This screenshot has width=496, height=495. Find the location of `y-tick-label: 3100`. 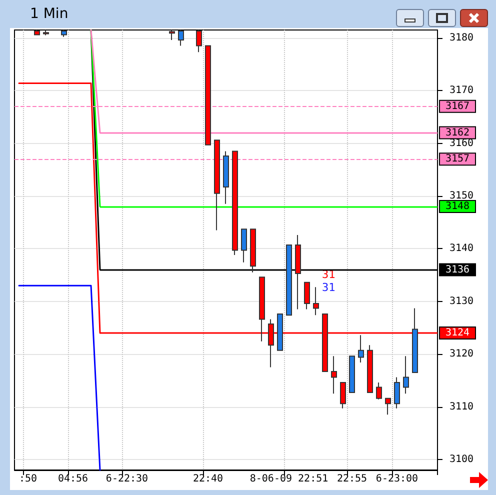

y-tick-label: 3100 is located at coordinates (462, 459).